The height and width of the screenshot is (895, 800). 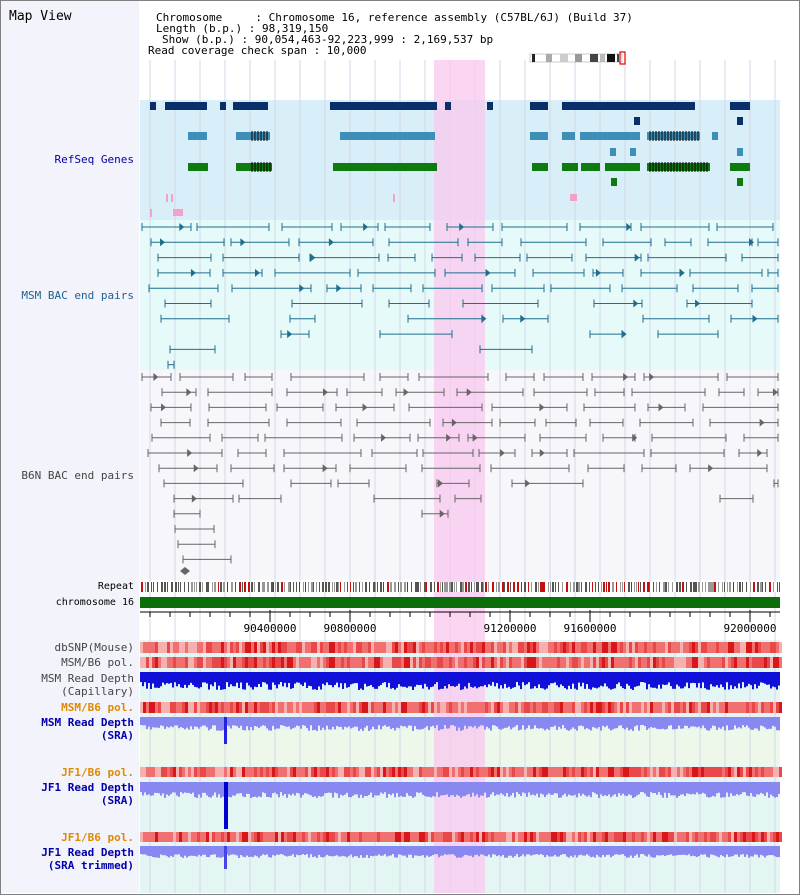 What do you see at coordinates (94, 159) in the screenshot?
I see `refseq-genes-label: RefSeq Genes` at bounding box center [94, 159].